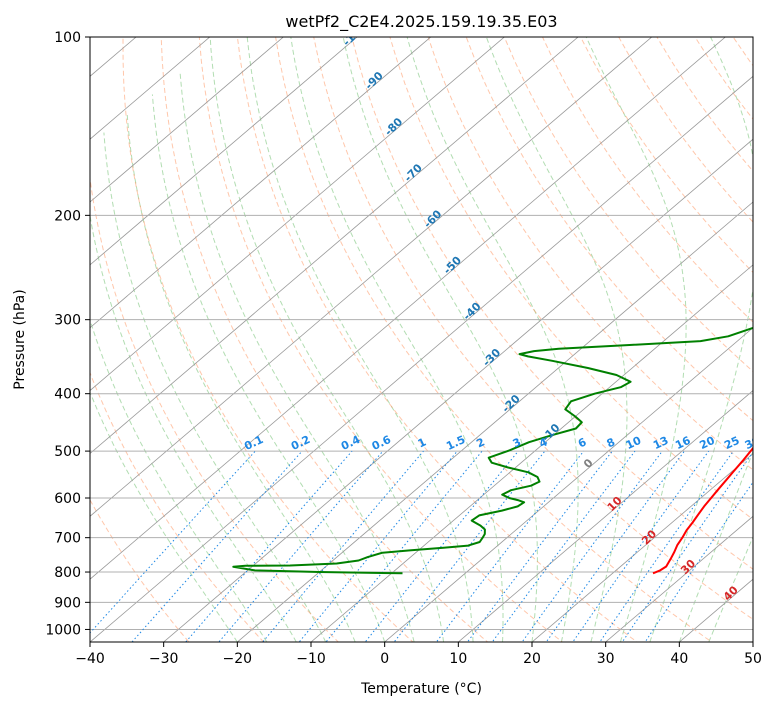  I want to click on mixing-ratio-label: 30, so click(753, 443).